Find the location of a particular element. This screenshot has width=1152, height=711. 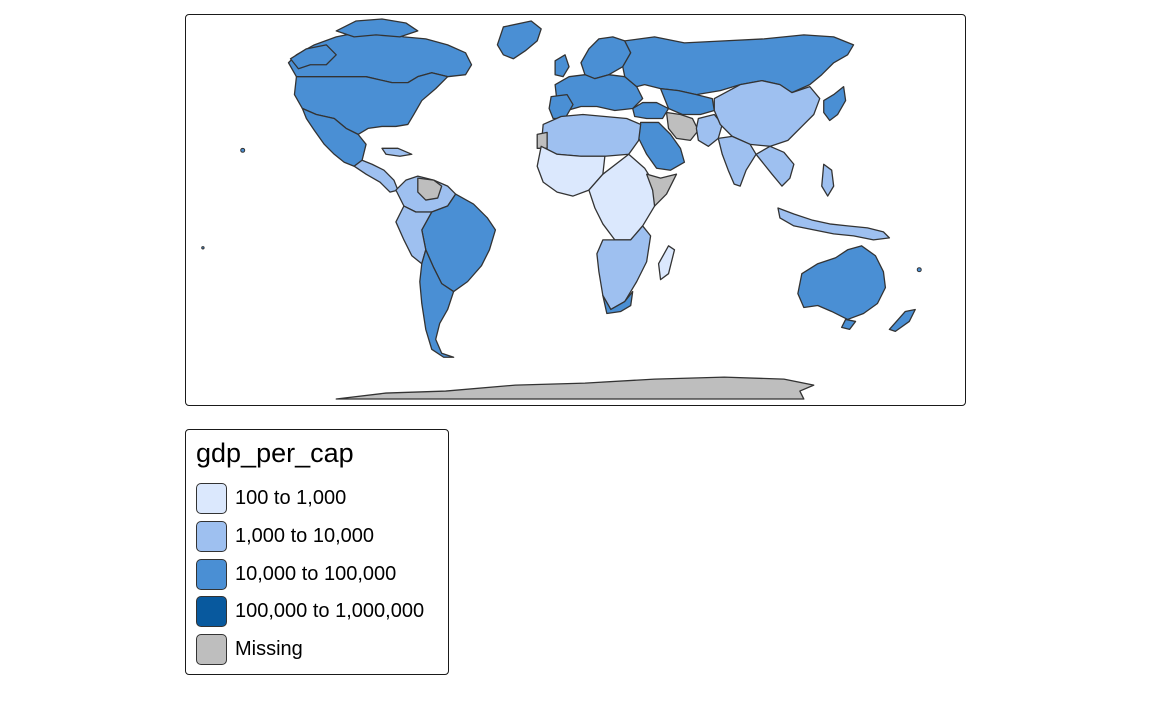

region-iran is located at coordinates (682, 126).